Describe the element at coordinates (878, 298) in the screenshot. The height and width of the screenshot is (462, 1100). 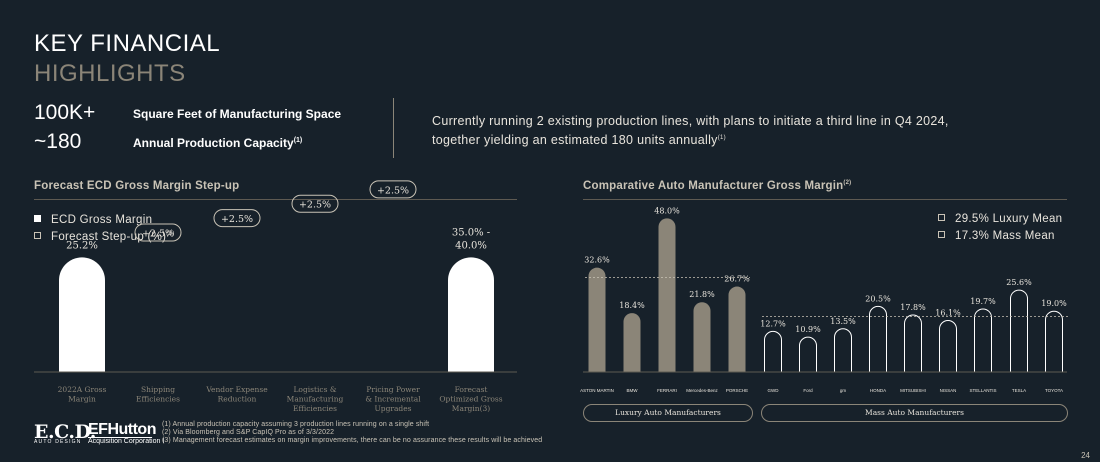
I see `bar-label: 20.5%` at that location.